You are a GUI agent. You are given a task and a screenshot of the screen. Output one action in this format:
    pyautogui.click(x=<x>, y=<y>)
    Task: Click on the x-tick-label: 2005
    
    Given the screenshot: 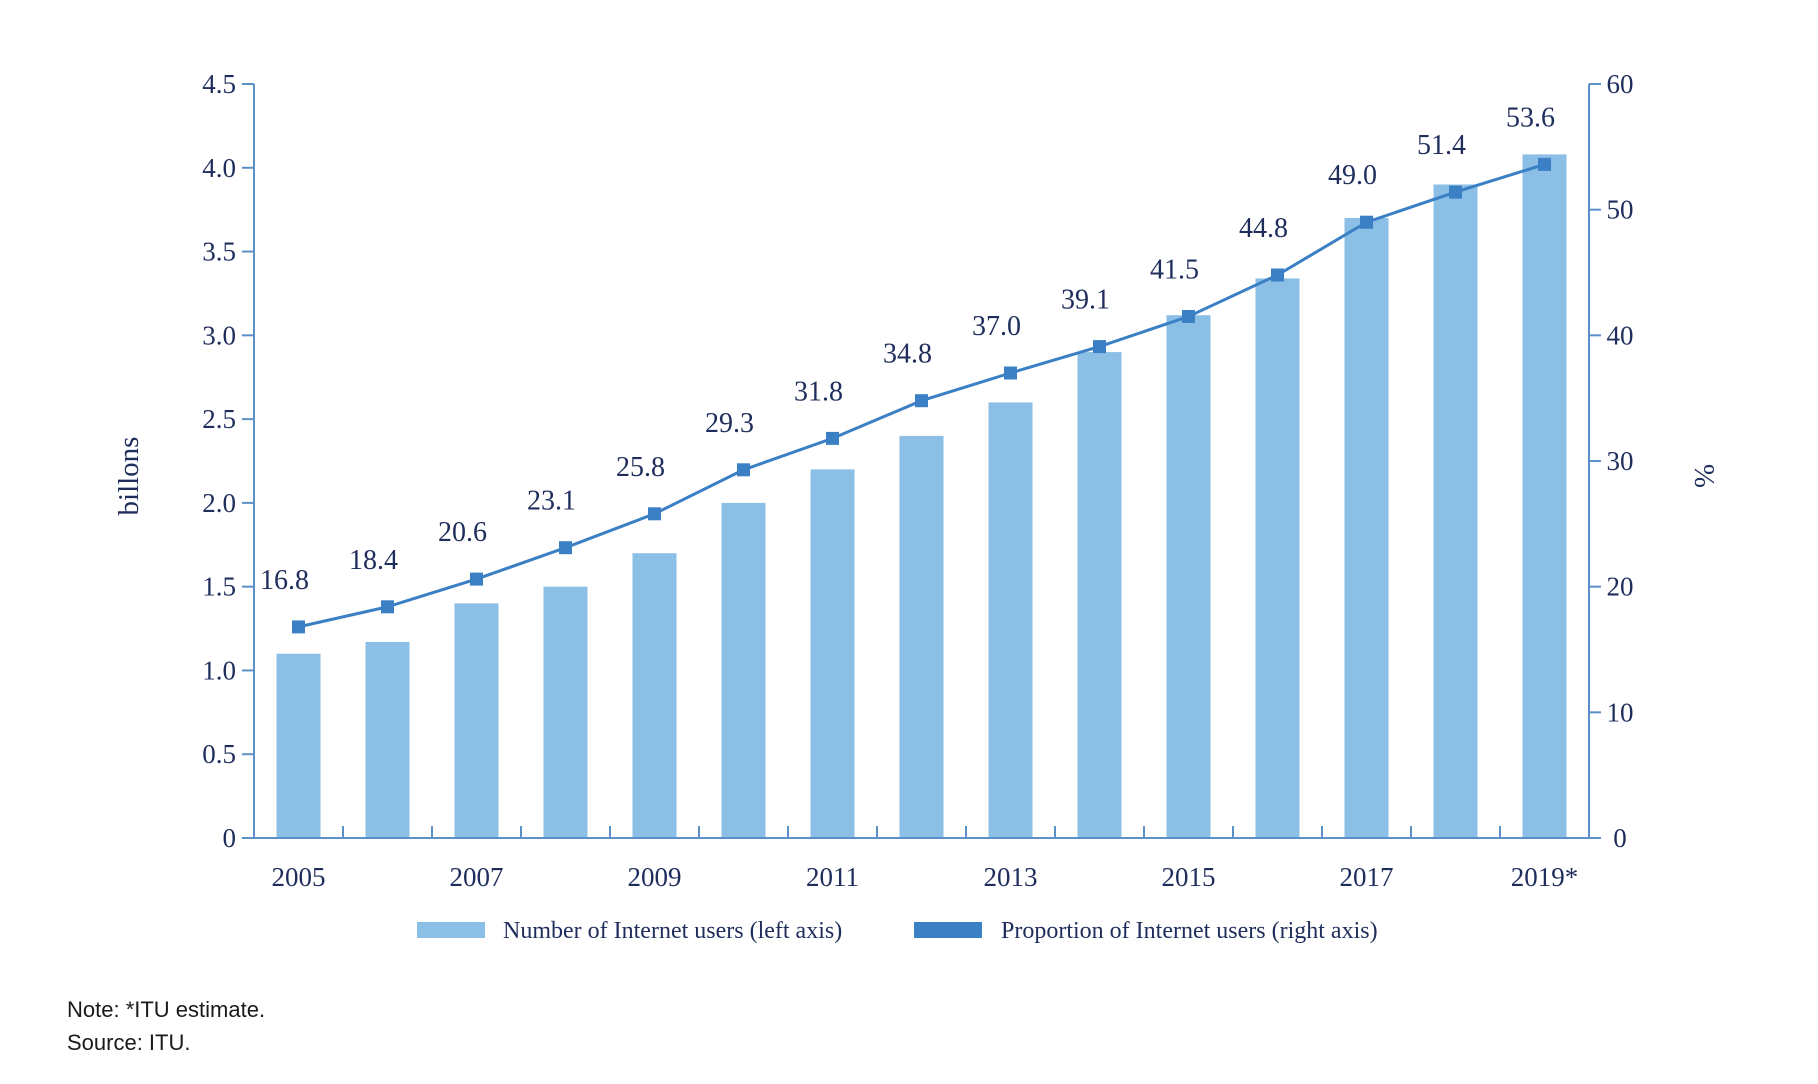 What is the action you would take?
    pyautogui.click(x=299, y=877)
    